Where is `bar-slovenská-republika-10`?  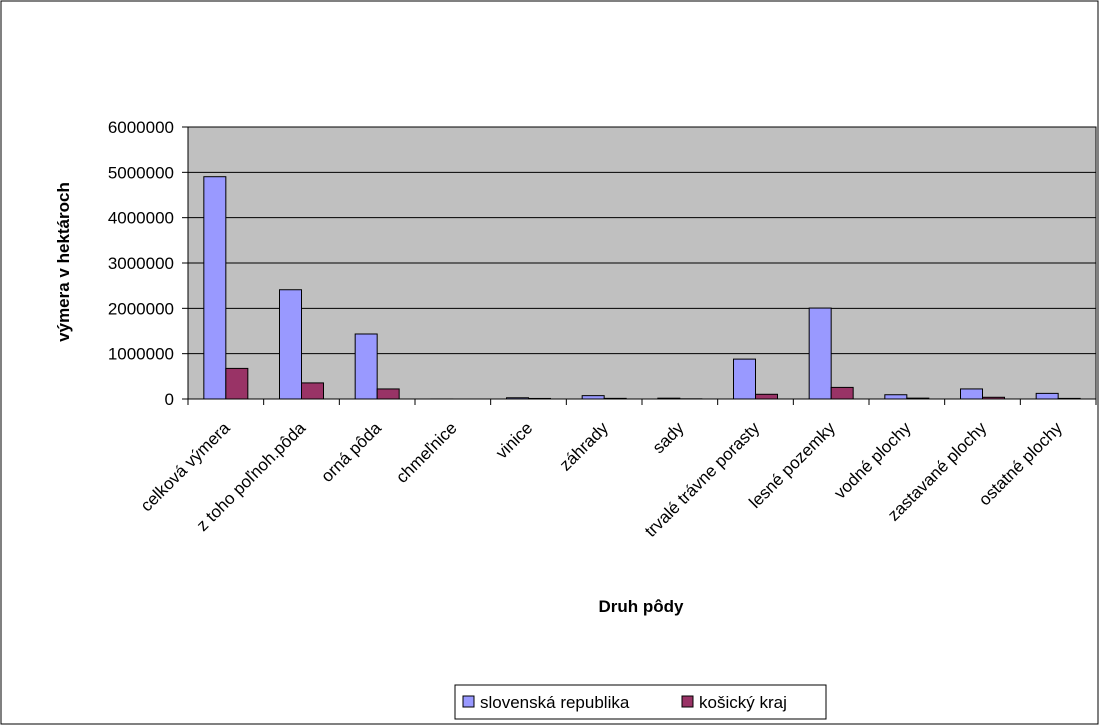 bar-slovenská-republika-10 is located at coordinates (971, 394).